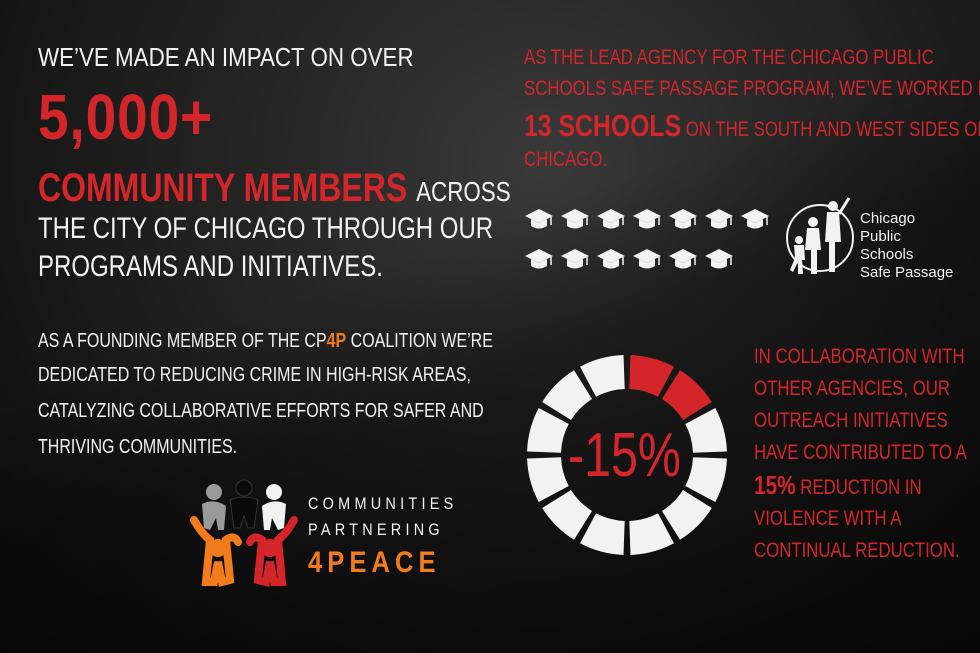  What do you see at coordinates (858, 487) in the screenshot?
I see `collab-line-5-rest: REDUCTION IN` at bounding box center [858, 487].